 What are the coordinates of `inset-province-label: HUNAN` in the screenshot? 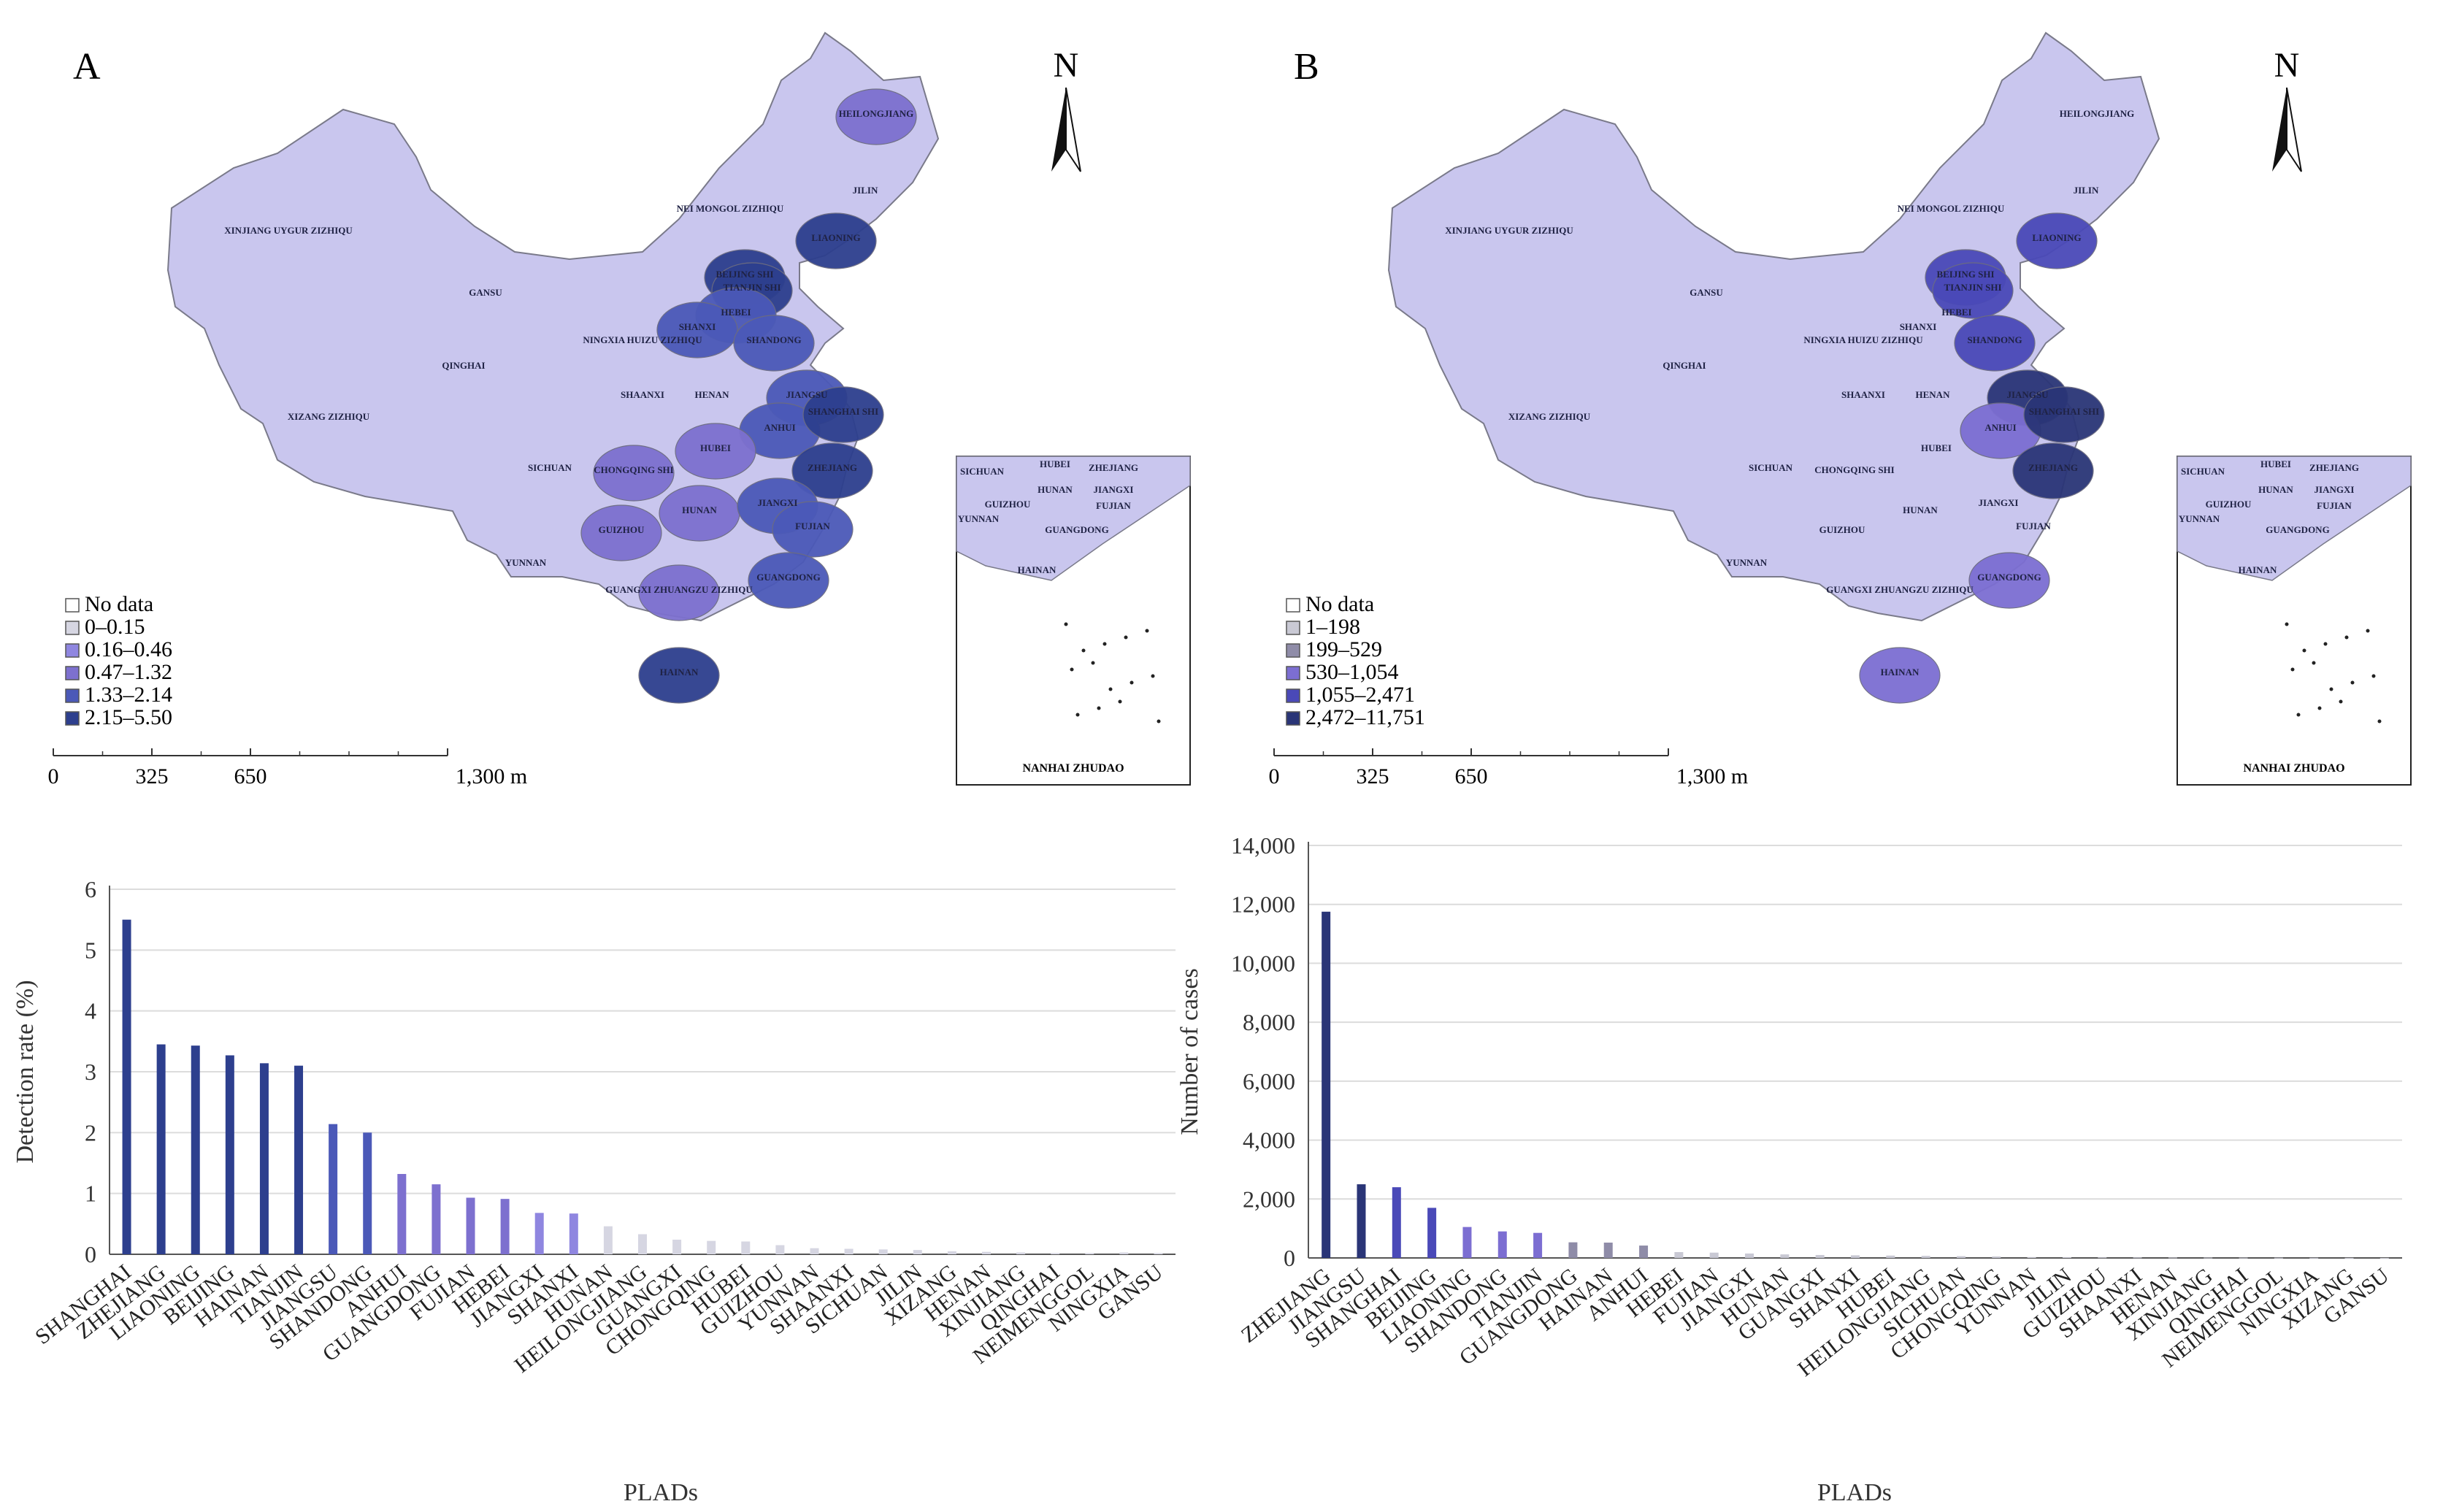 It's located at (2275, 489).